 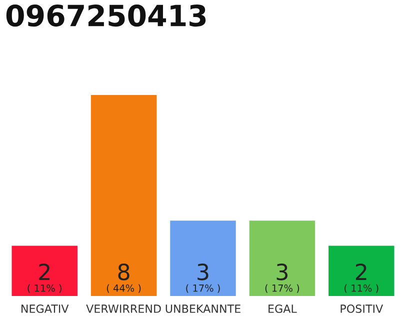 What do you see at coordinates (123, 308) in the screenshot?
I see `x-tick-label: VERWIRREND` at bounding box center [123, 308].